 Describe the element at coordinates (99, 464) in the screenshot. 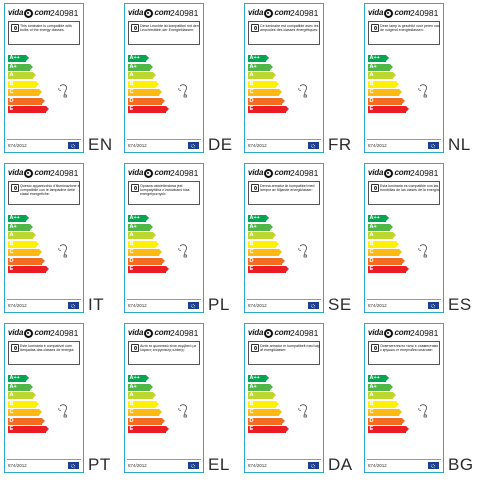

I see `language-code: PT` at that location.